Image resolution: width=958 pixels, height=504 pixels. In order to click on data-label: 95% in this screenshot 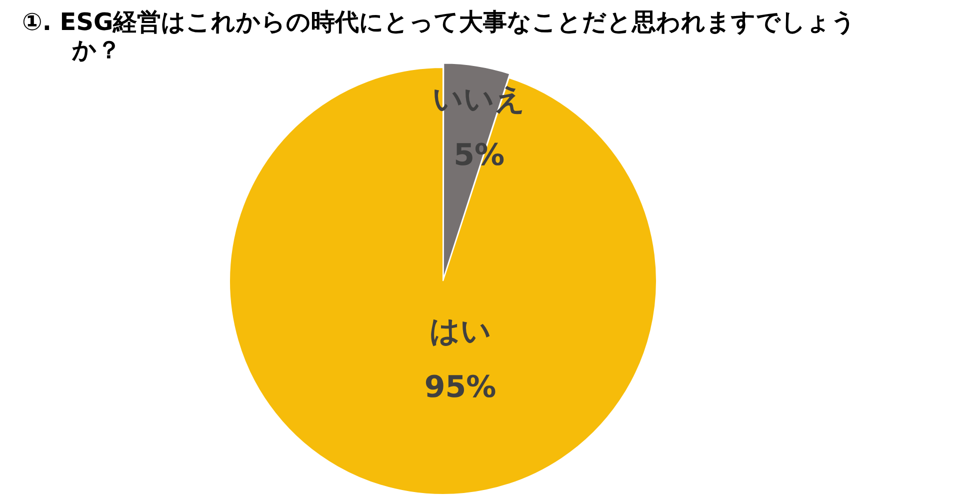, I will do `click(460, 387)`.